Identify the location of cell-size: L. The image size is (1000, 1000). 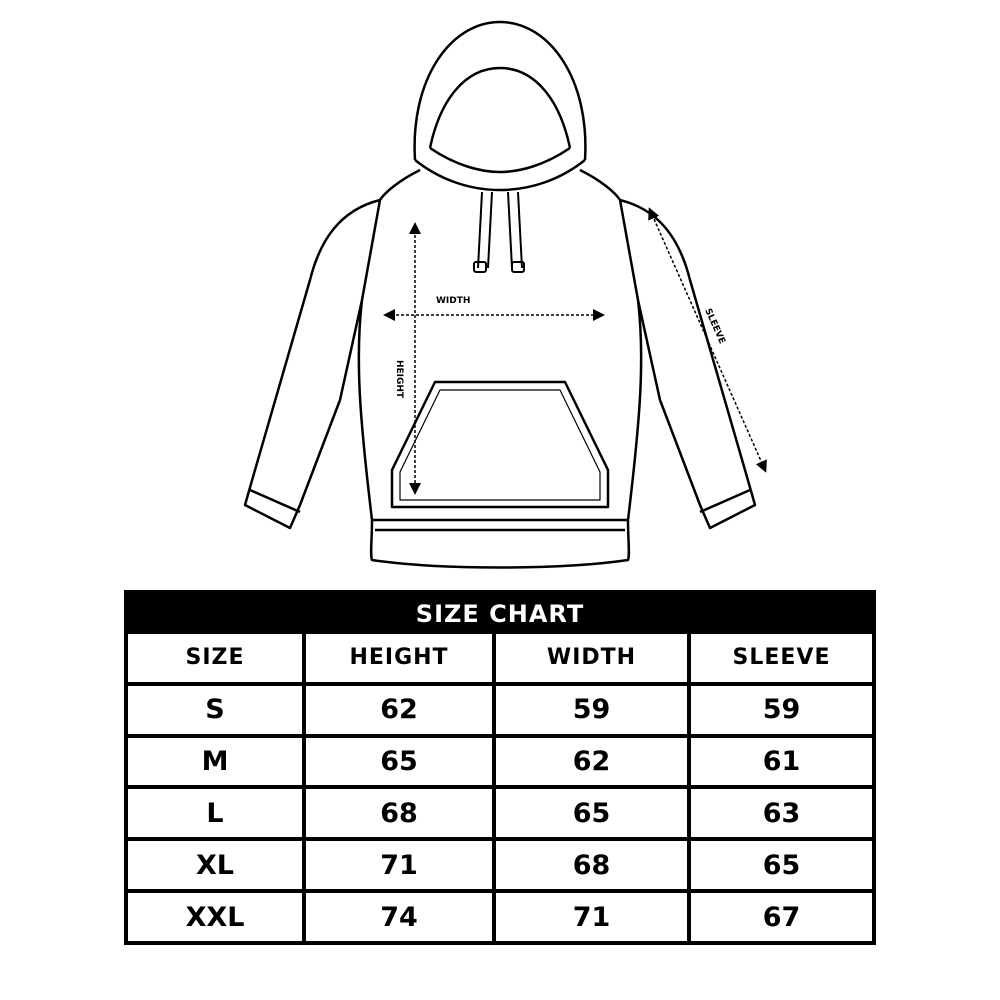
(215, 813).